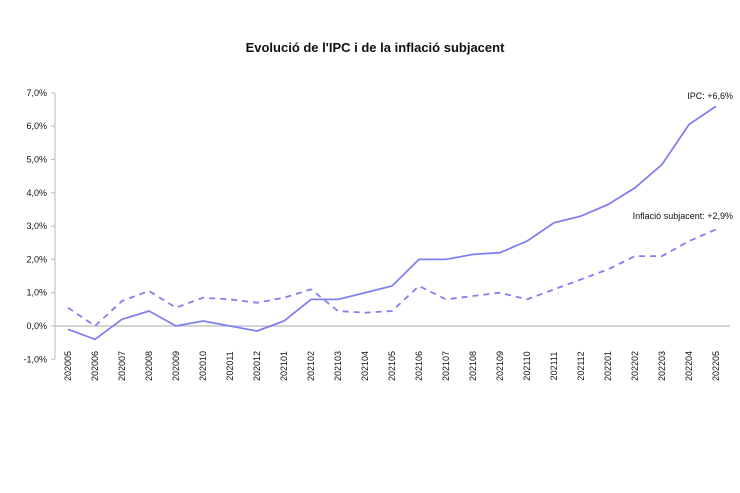 The width and height of the screenshot is (740, 493). Describe the element at coordinates (230, 365) in the screenshot. I see `x-tick-label: 202011` at that location.